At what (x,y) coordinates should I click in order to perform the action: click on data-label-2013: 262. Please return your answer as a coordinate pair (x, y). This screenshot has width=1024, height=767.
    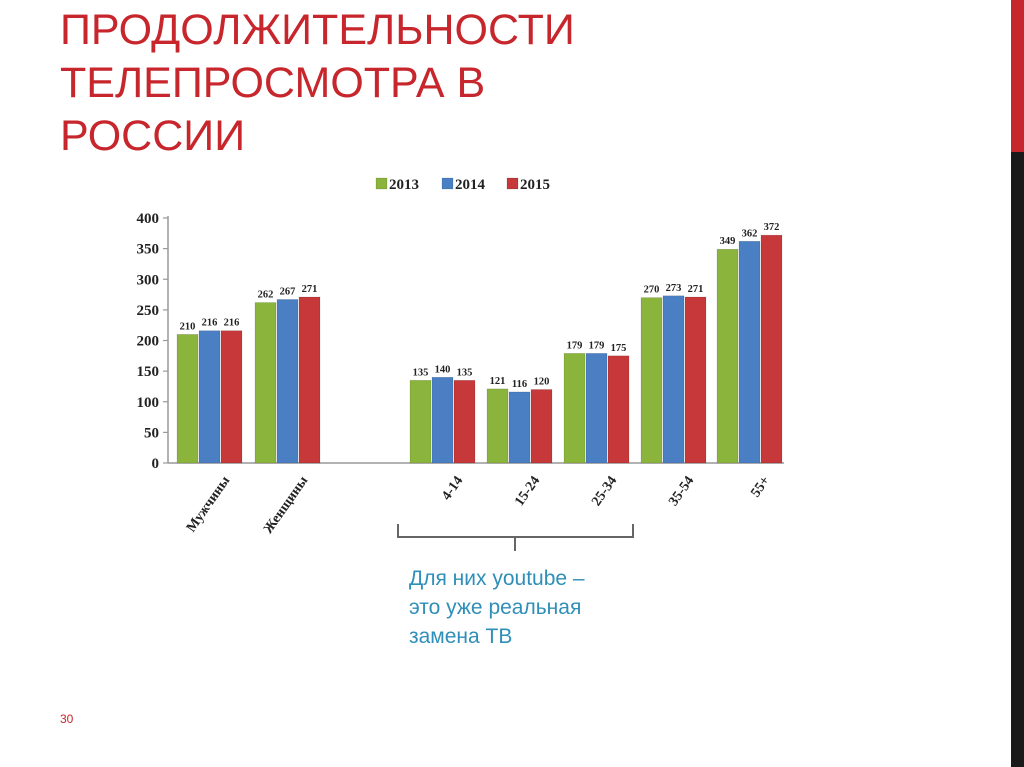
    Looking at the image, I should click on (266, 295).